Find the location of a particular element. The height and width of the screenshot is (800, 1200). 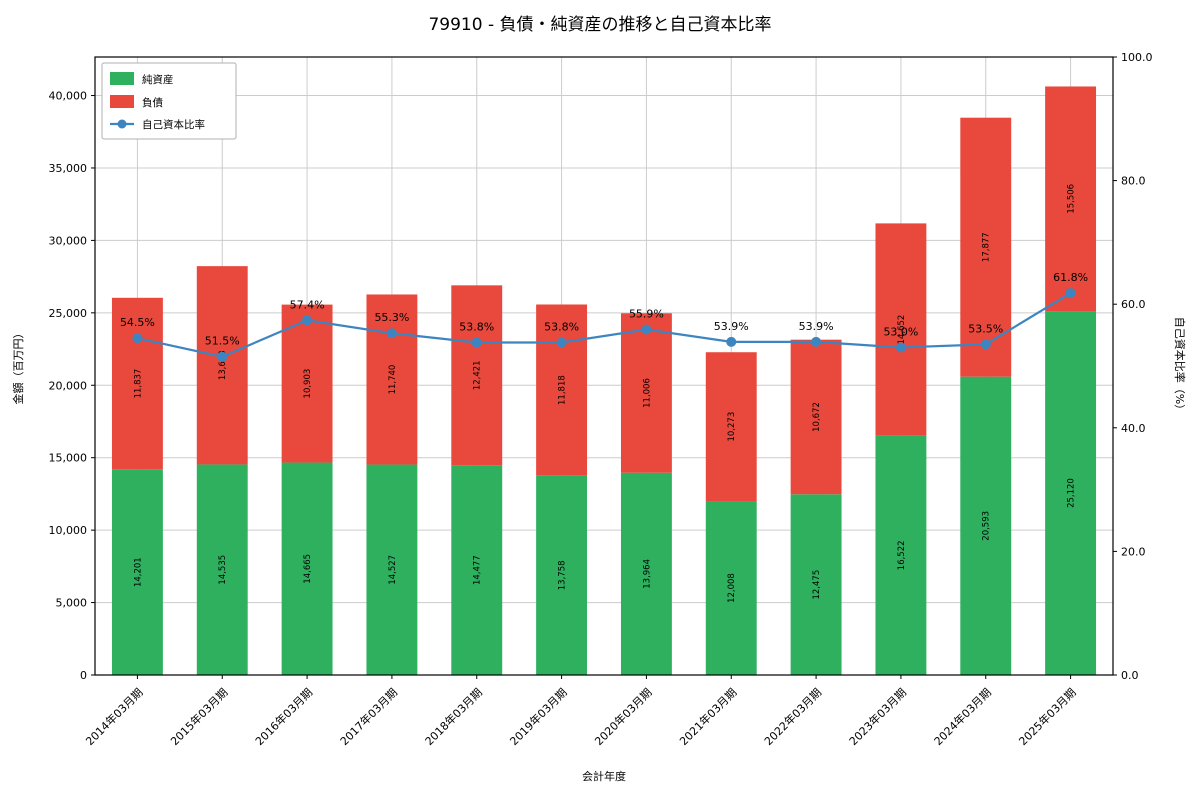

right-tick-label: 40.0 is located at coordinates (1133, 428).